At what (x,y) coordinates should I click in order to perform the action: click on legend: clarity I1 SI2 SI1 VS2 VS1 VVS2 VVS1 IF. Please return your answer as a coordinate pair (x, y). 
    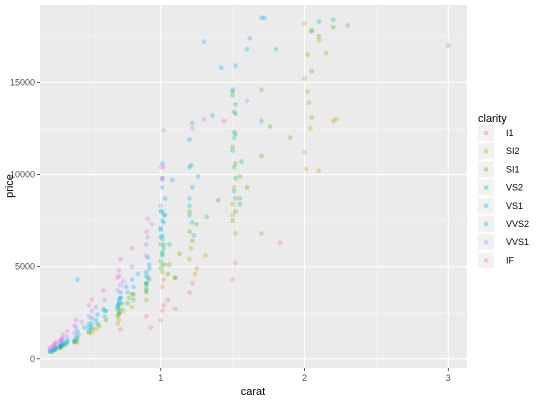
    Looking at the image, I should click on (503, 191).